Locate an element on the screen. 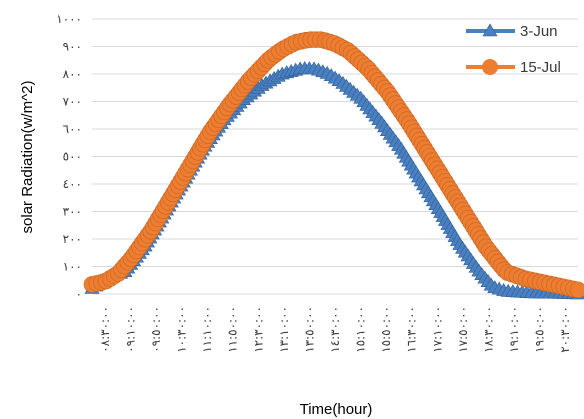  y-tick-label: ٢٠٠ is located at coordinates (72, 239).